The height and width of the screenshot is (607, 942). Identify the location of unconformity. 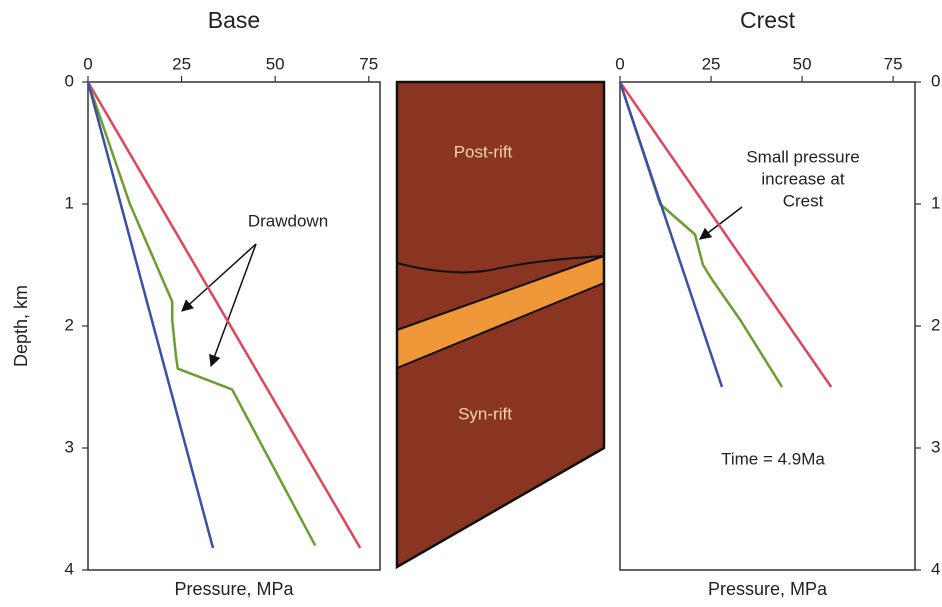
(500, 264).